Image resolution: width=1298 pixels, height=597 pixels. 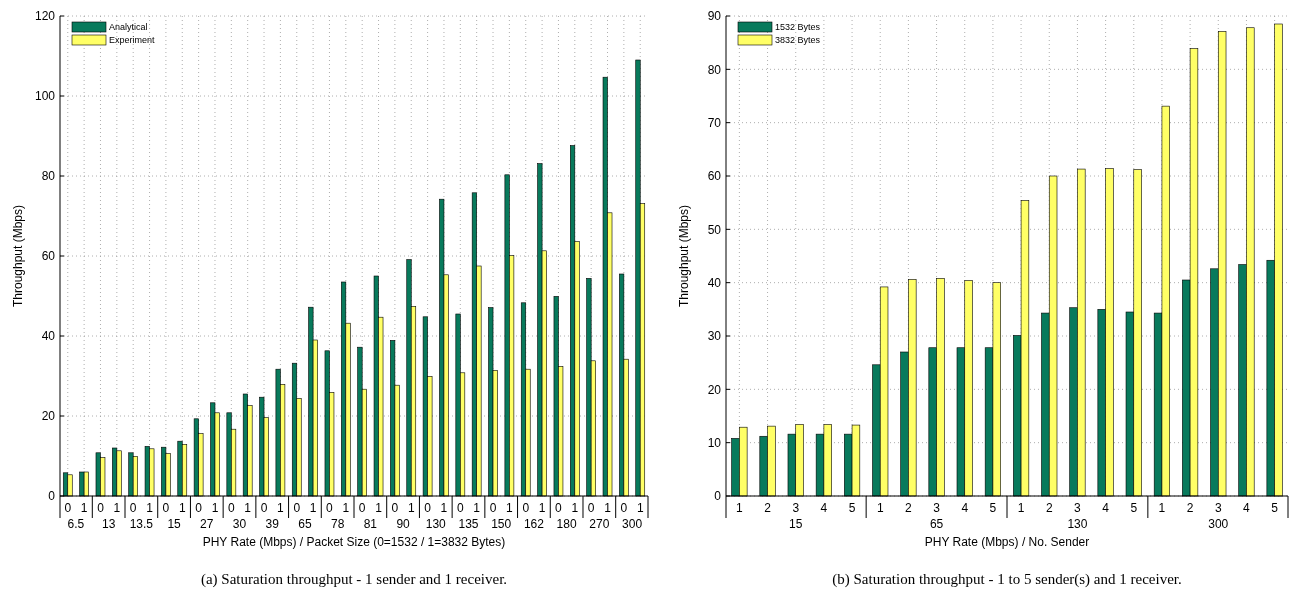 I want to click on text: 13, so click(x=108, y=524).